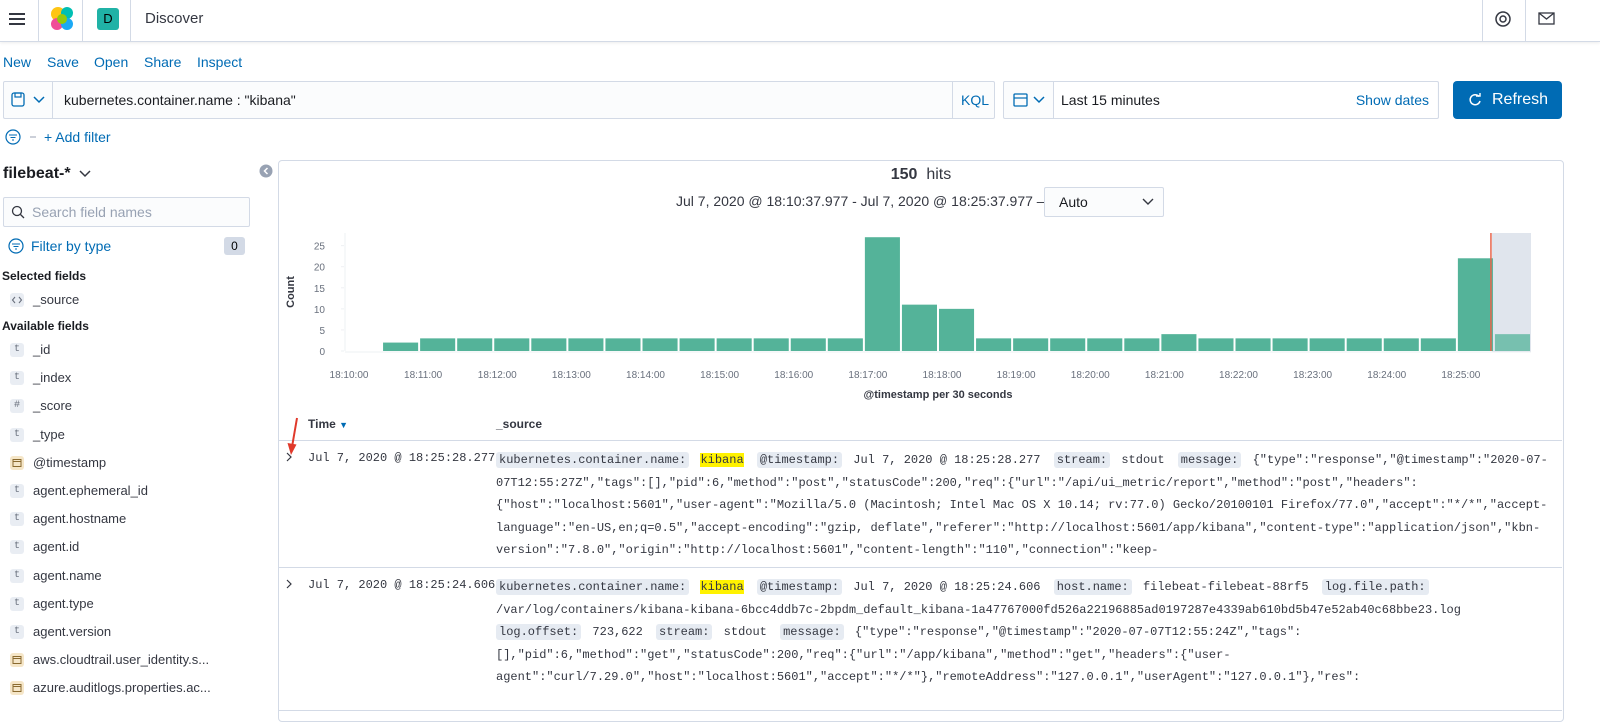  I want to click on saved-query-button, so click(30, 100).